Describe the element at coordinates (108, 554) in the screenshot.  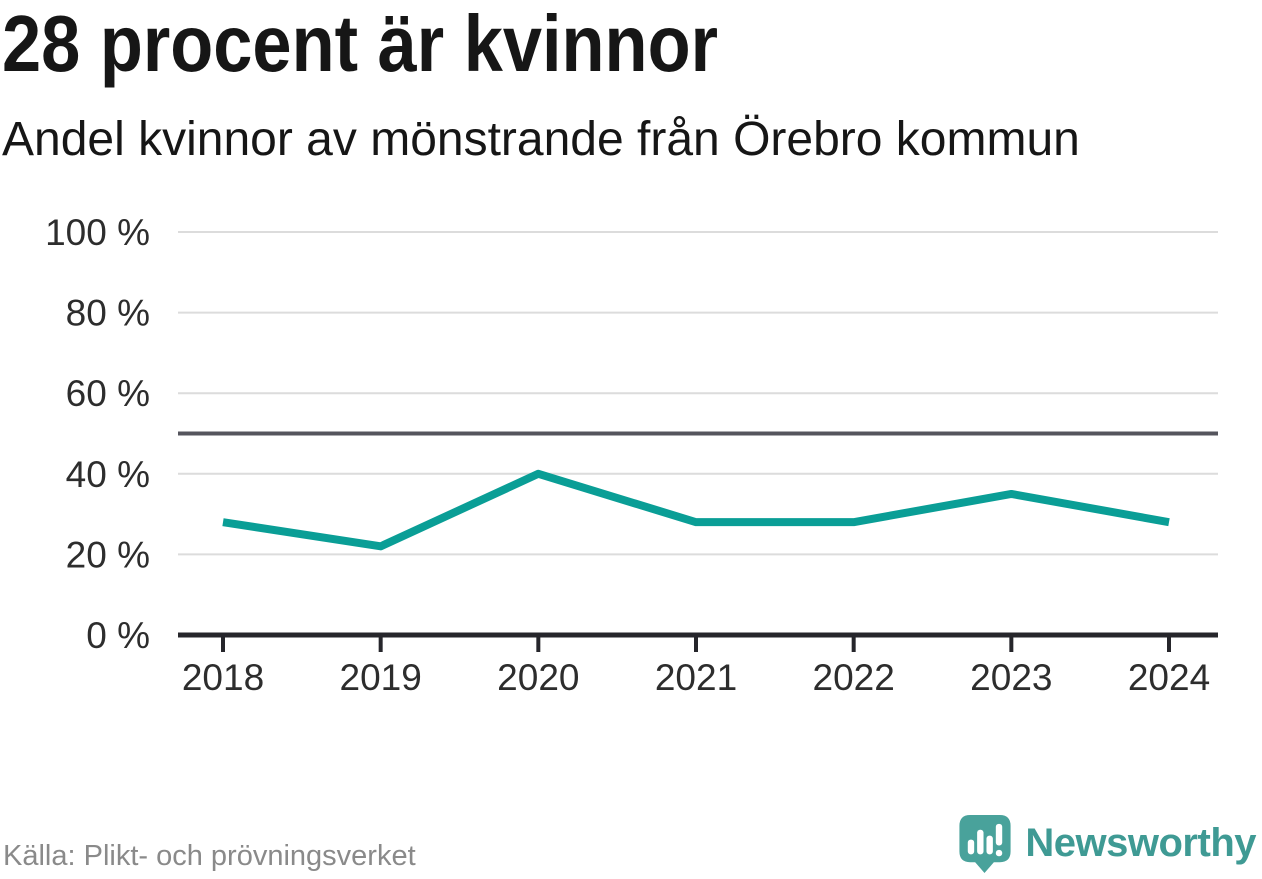
I see `y-axis-label: 20 %` at that location.